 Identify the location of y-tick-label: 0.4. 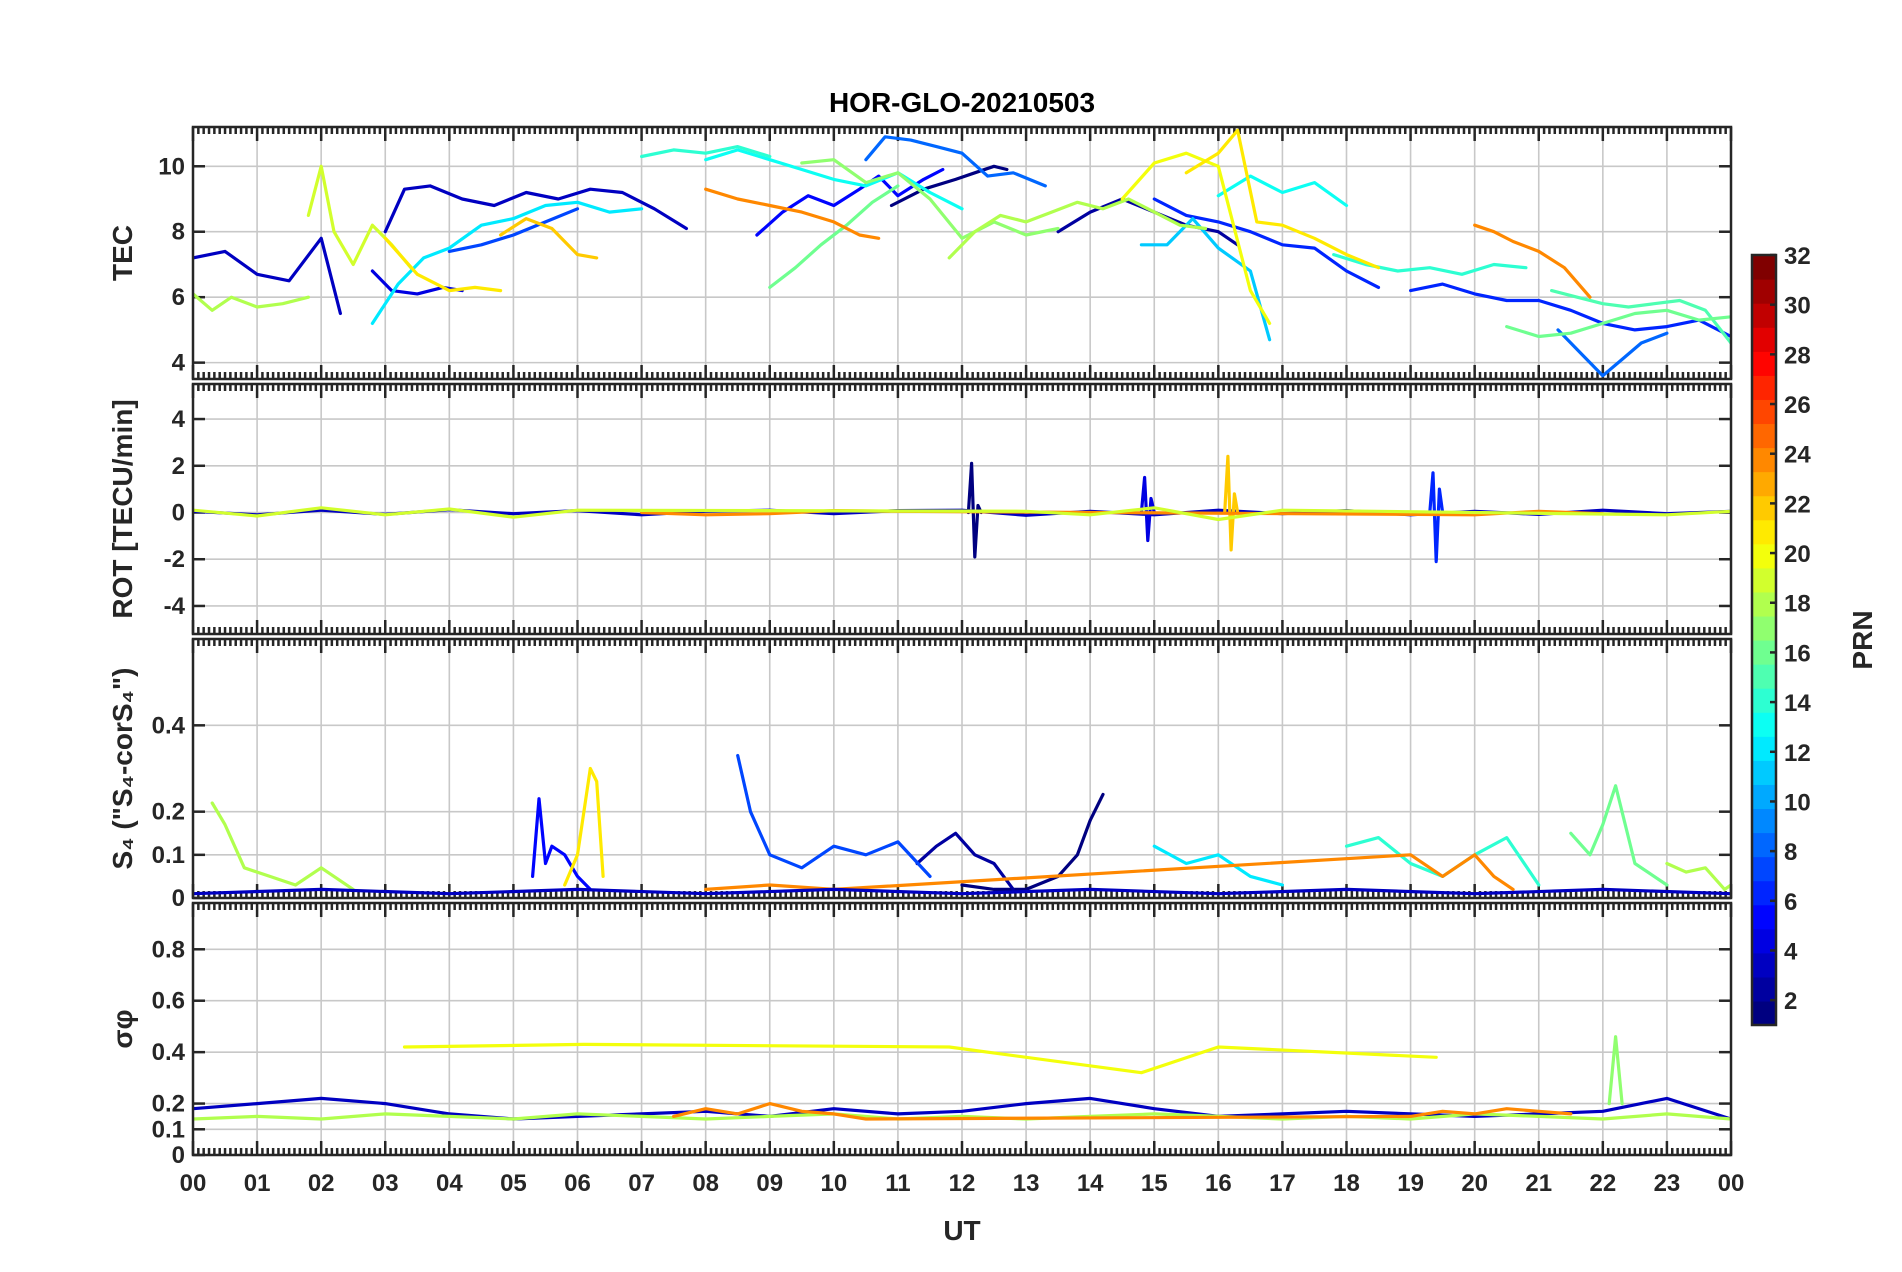
(169, 725).